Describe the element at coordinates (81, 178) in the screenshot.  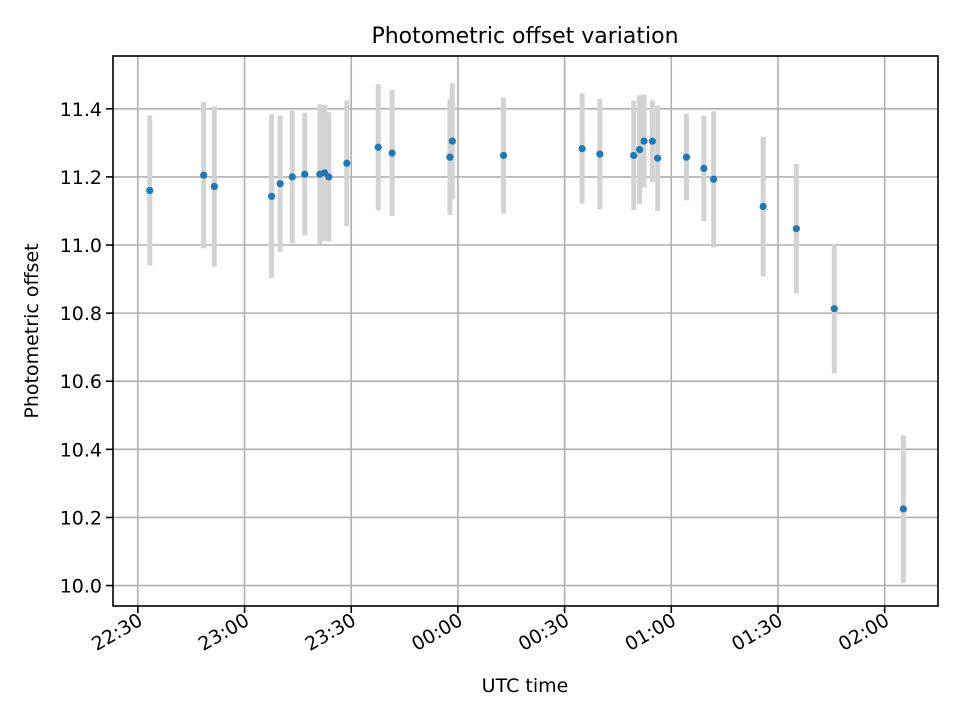
I see `y-tick-label: 11.2` at that location.